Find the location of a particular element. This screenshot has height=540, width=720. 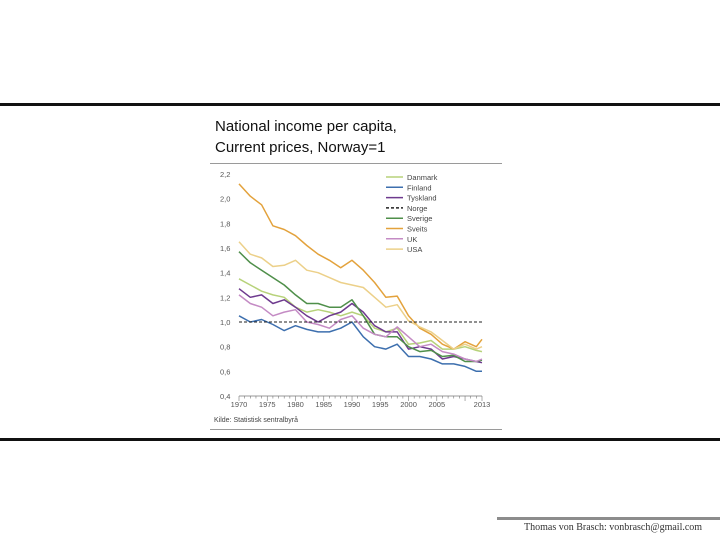

legend-label-finland: Finland is located at coordinates (419, 187).